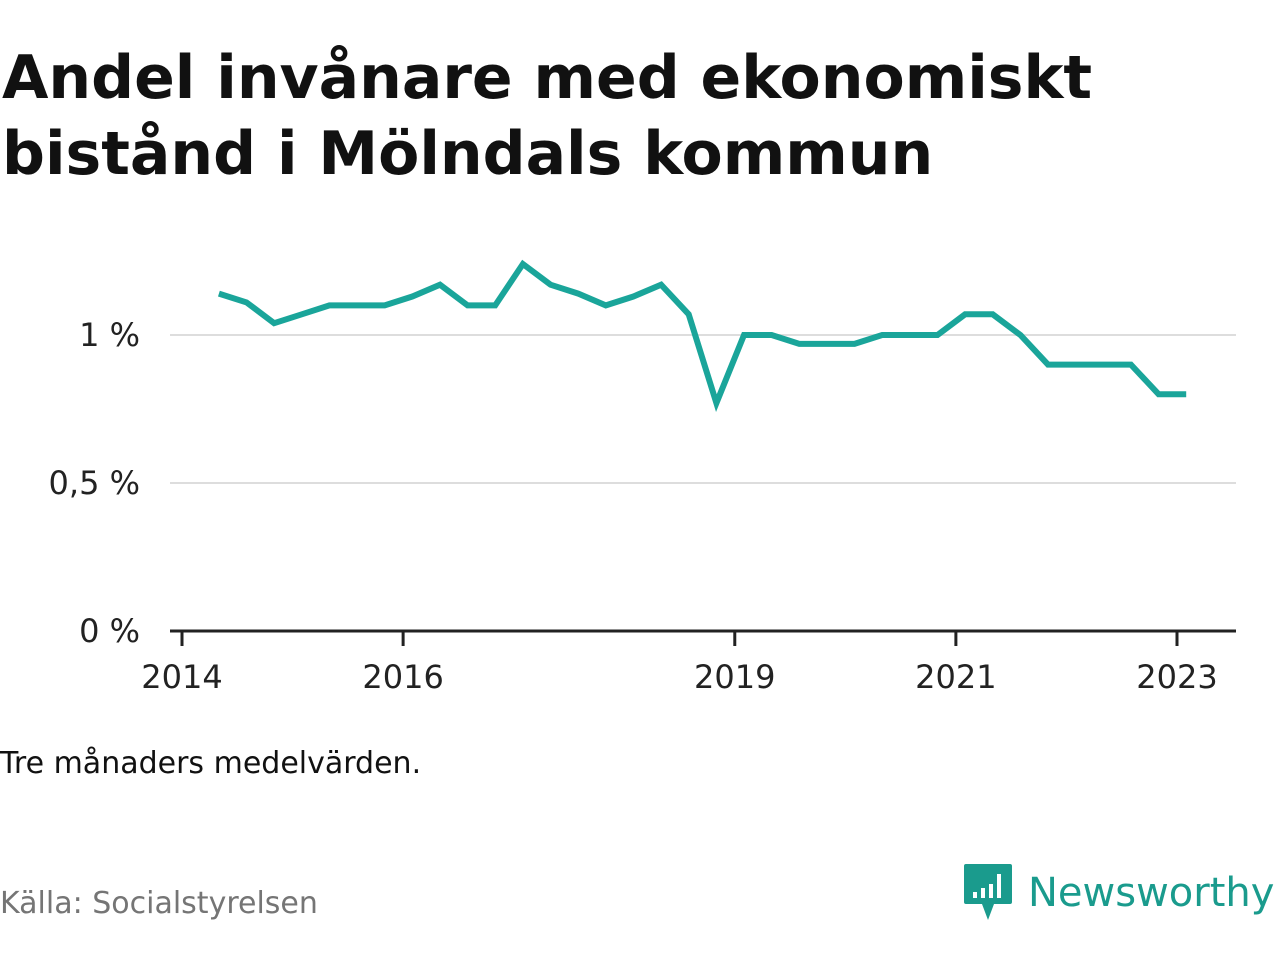 This screenshot has width=1280, height=960. I want to click on y-tick-label: 0 %, so click(109, 631).